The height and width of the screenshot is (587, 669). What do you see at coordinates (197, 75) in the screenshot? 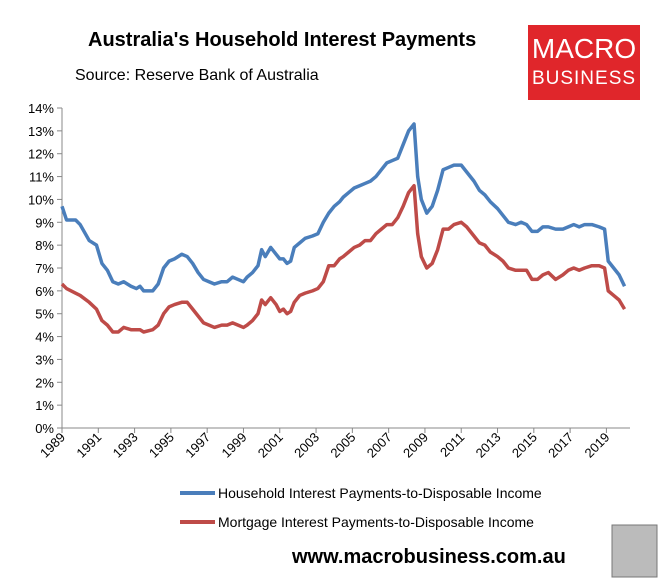
I see `chart-subtitle: Source: Reserve Bank of Australia` at bounding box center [197, 75].